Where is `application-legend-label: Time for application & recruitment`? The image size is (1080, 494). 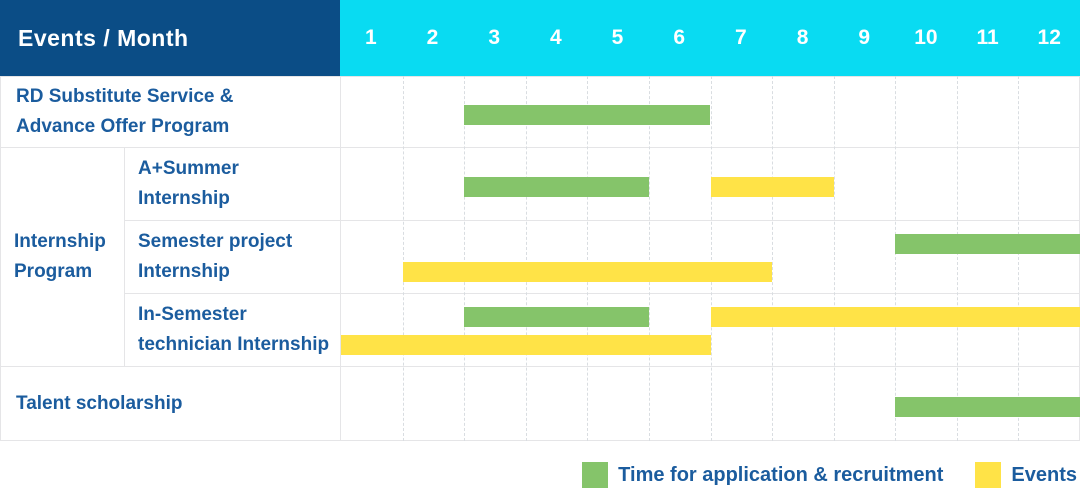
application-legend-label: Time for application & recruitment is located at coordinates (781, 474).